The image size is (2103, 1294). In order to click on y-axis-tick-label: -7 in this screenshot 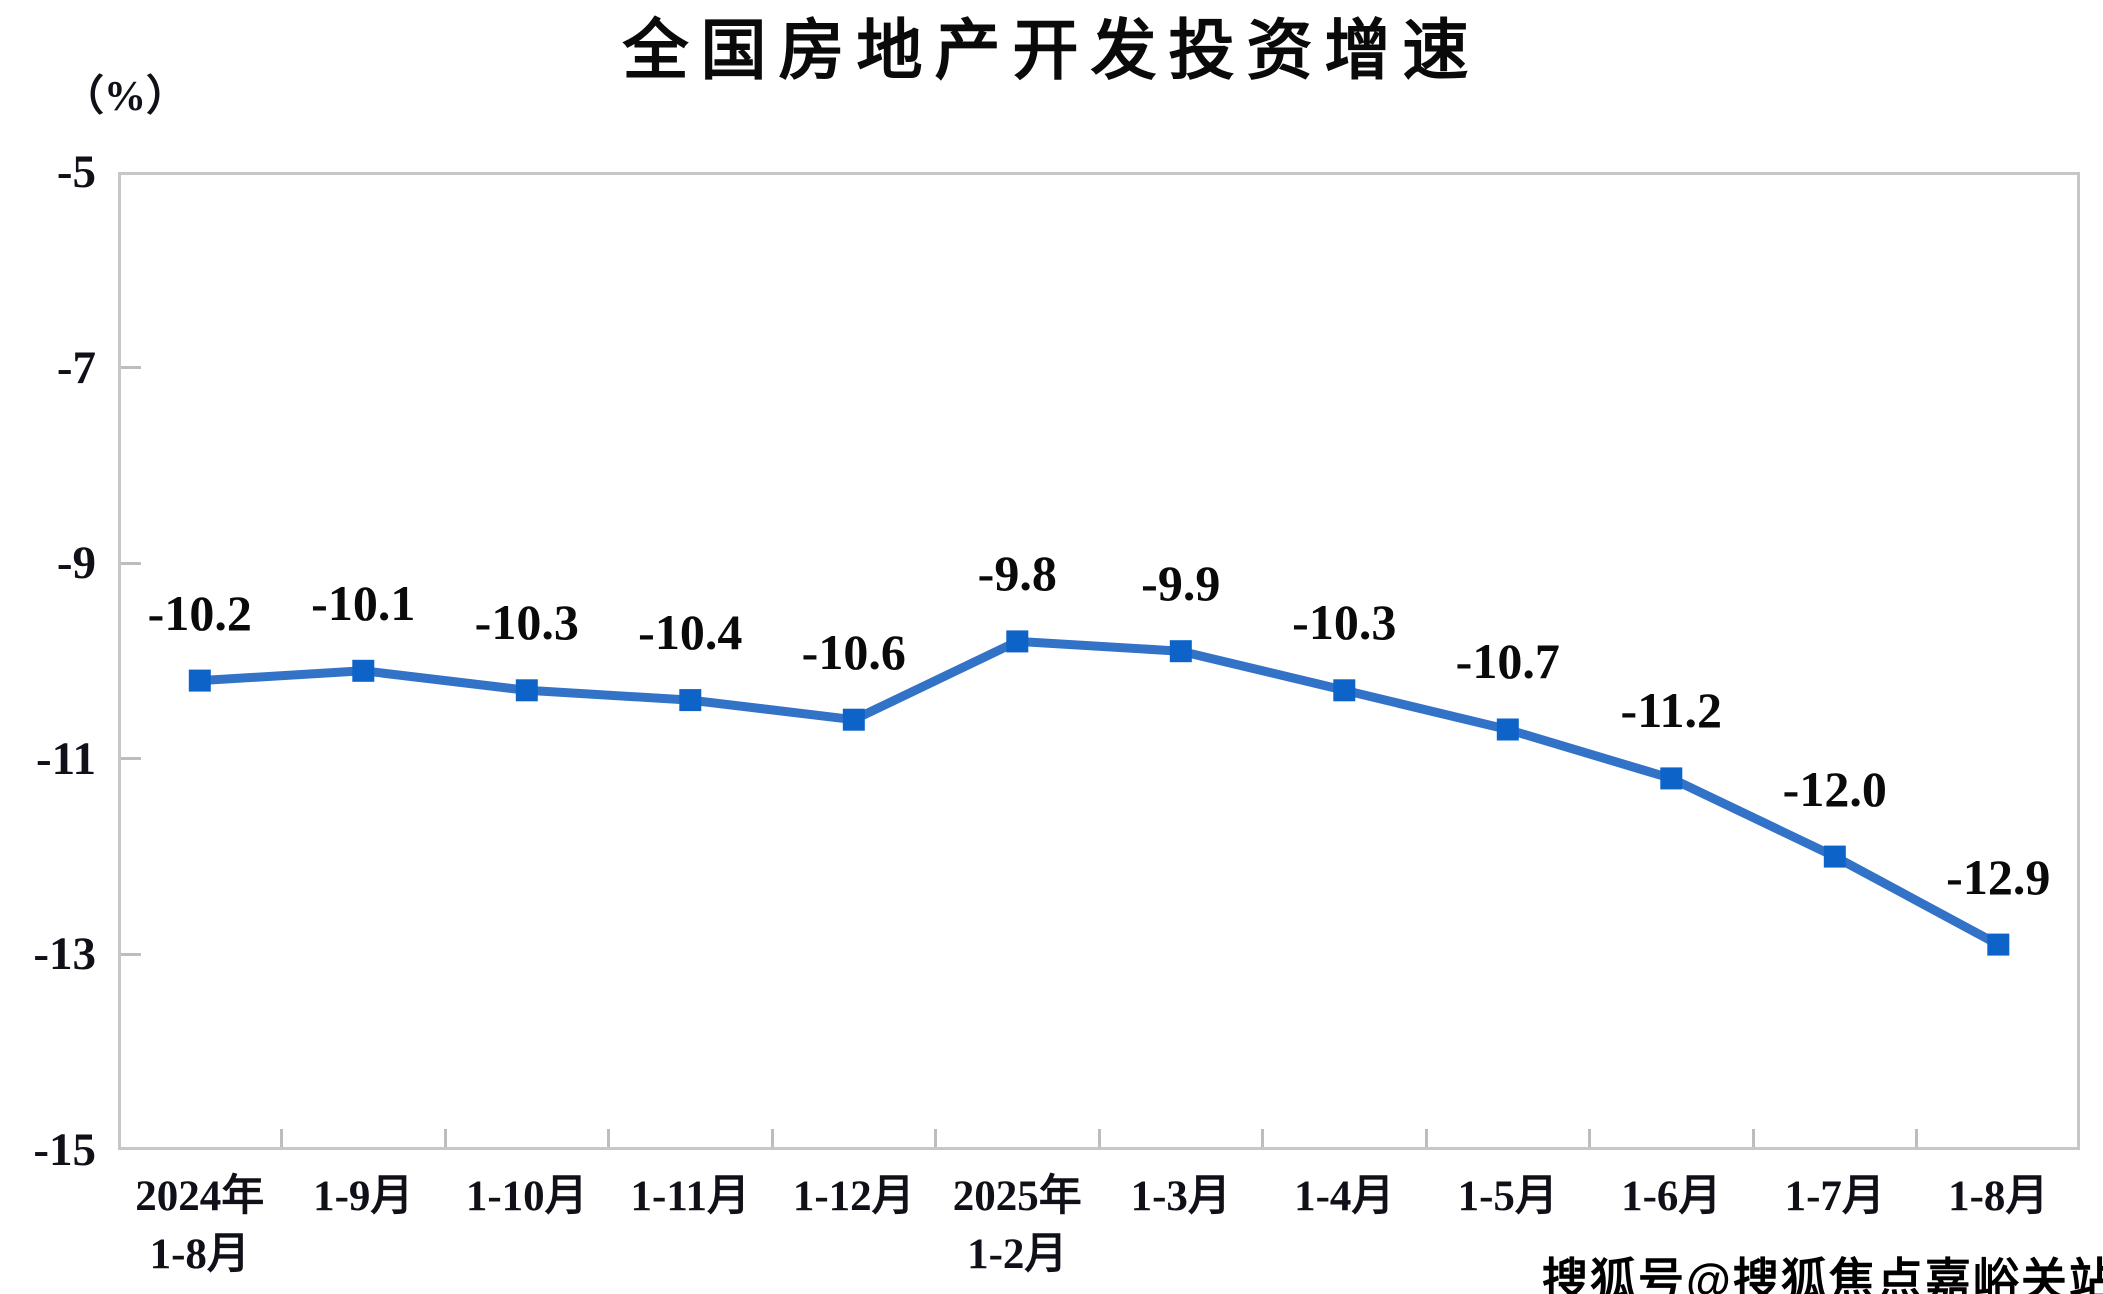, I will do `click(76, 367)`.